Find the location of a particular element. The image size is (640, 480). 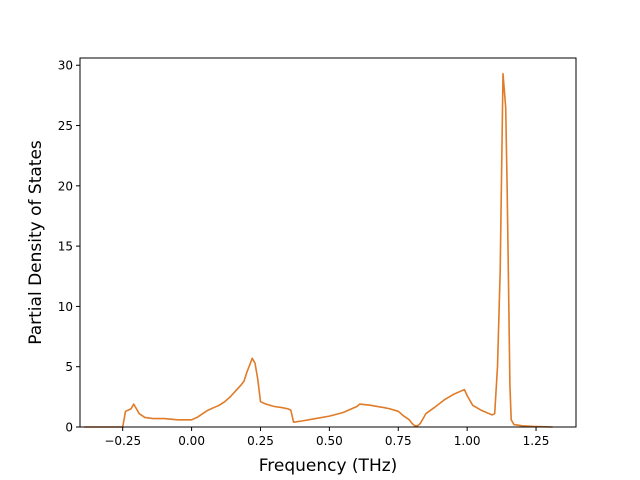

y-tick-label: 5 is located at coordinates (69, 367).